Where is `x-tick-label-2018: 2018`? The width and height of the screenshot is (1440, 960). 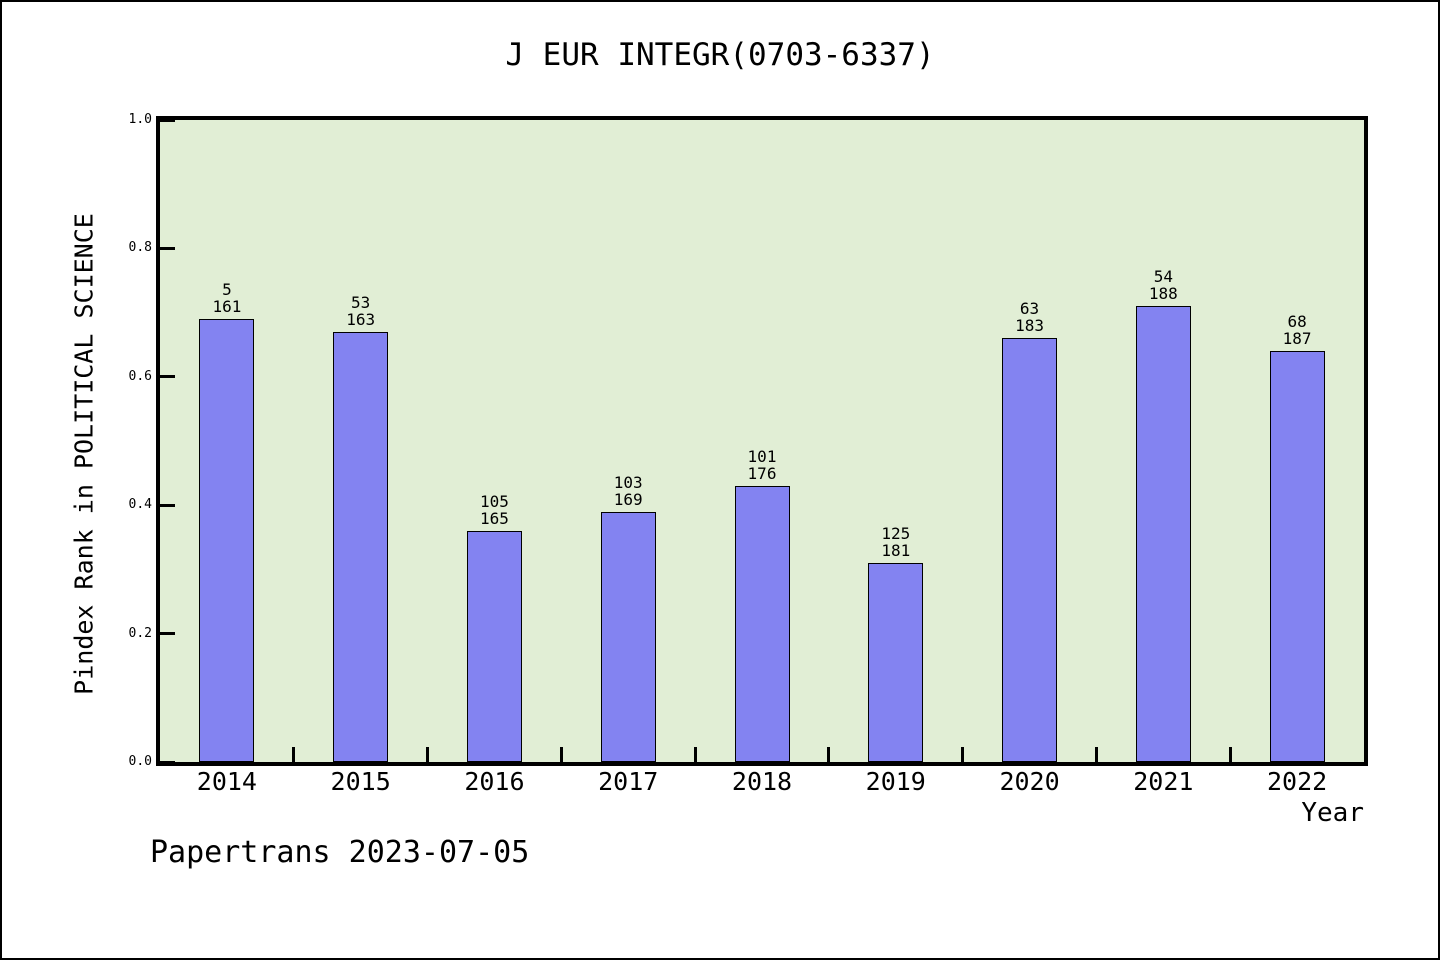 x-tick-label-2018: 2018 is located at coordinates (762, 781).